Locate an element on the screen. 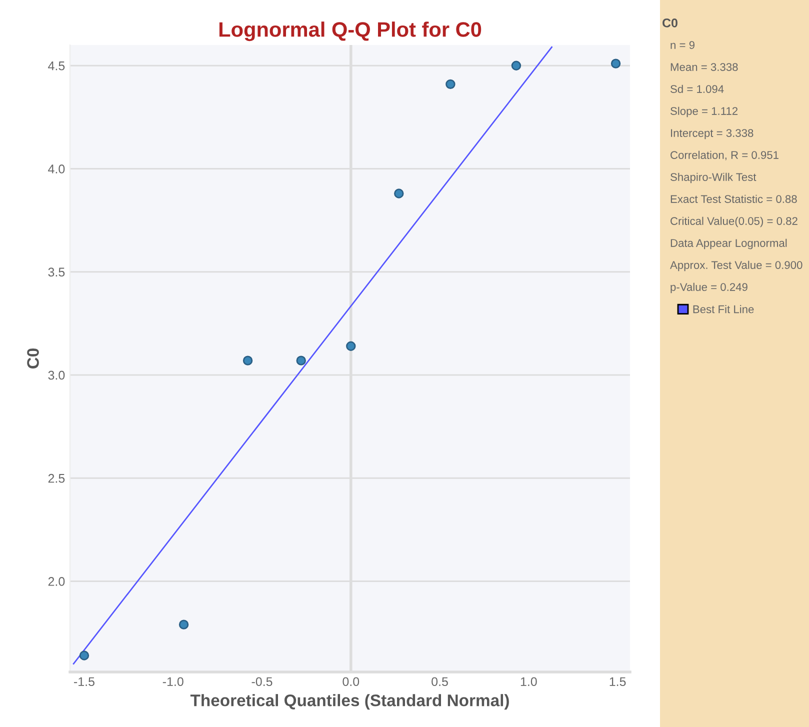 This screenshot has height=727, width=809. text: p-Value = 0.249 is located at coordinates (709, 288).